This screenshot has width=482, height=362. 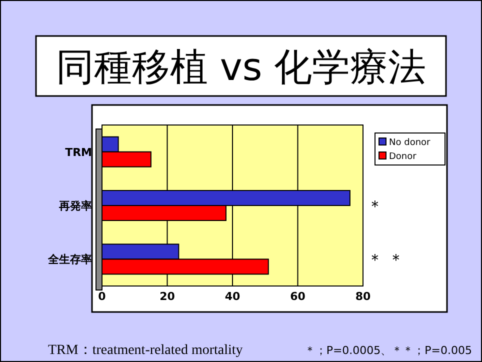 What do you see at coordinates (75, 206) in the screenshot?
I see `y-tick-label: 再発率` at bounding box center [75, 206].